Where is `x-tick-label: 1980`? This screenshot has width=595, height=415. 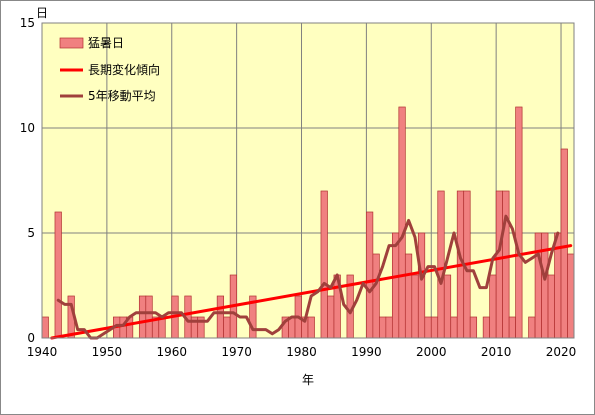 x-tick-label: 1980 is located at coordinates (301, 352).